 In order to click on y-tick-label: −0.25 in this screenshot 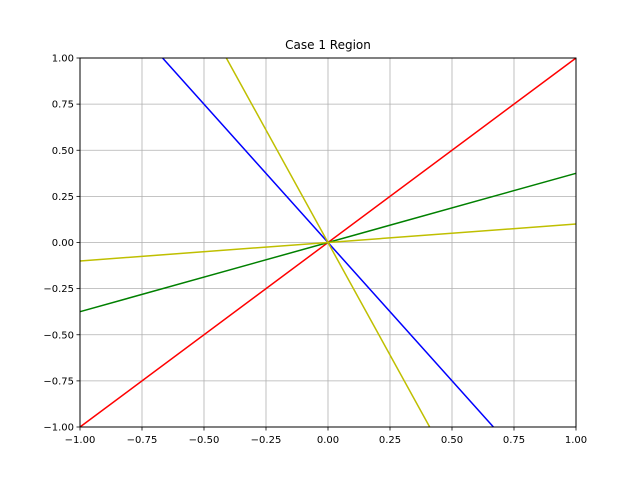, I will do `click(58, 289)`.